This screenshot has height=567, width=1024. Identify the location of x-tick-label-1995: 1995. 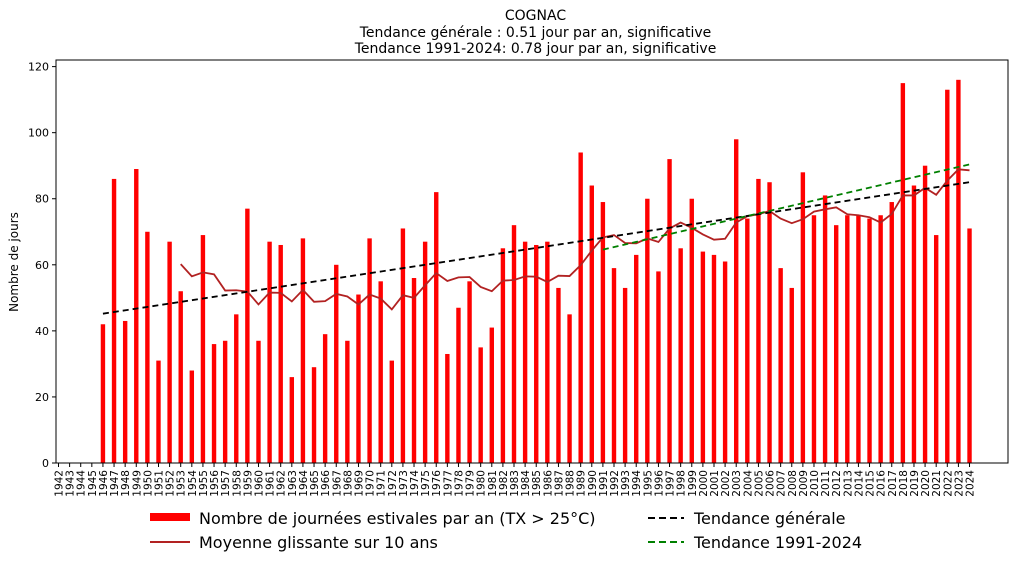
(648, 483).